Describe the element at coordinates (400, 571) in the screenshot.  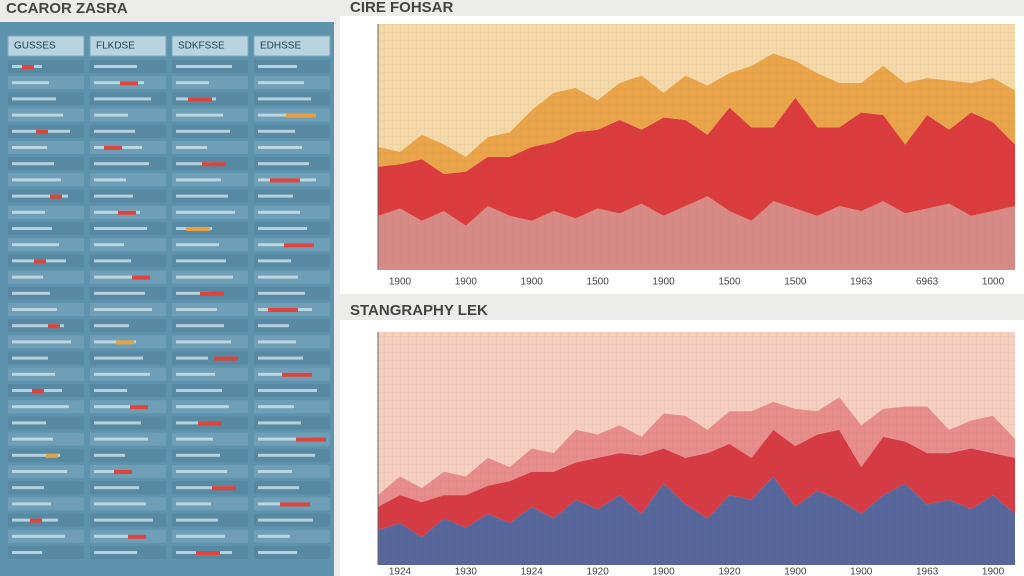
I see `x-tick-label: 1924` at that location.